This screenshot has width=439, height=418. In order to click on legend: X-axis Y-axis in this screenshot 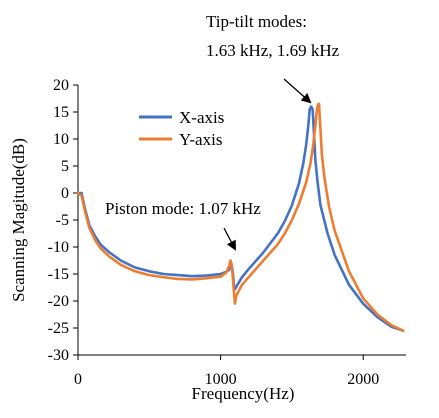, I will do `click(181, 128)`.